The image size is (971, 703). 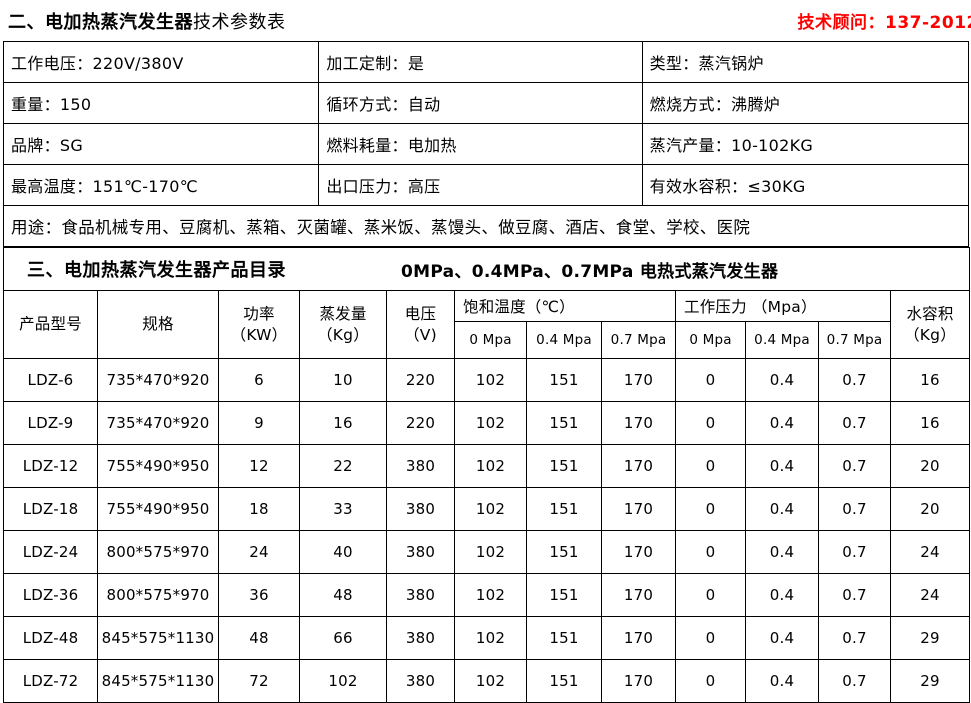 I want to click on section3-title: 三、电加热蒸汽发生器产品目录, so click(x=156, y=269).